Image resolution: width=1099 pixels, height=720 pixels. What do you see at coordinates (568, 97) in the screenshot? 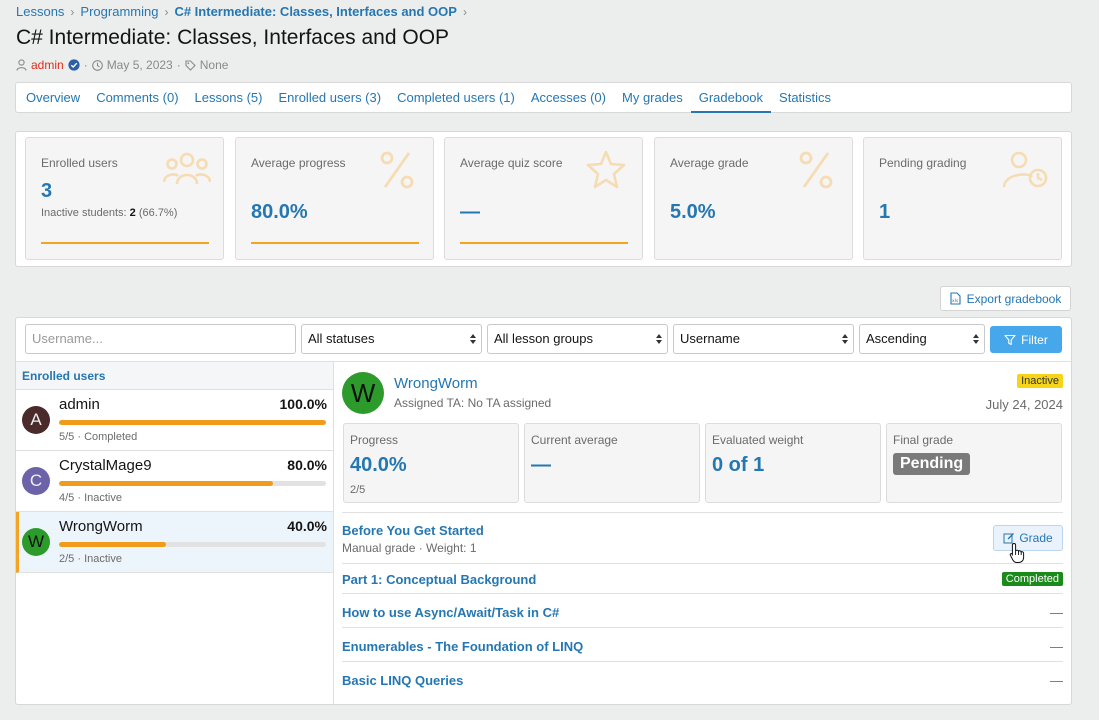
I see `tab-accesses: Accesses (0)` at bounding box center [568, 97].